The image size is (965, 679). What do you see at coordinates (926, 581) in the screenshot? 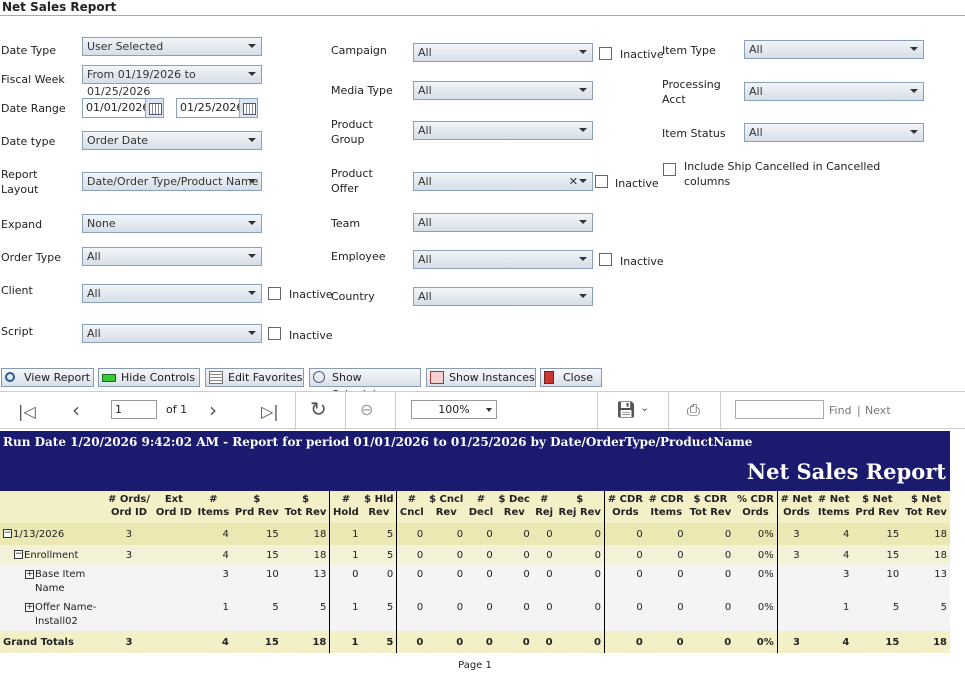
I see `table-cell: 13` at bounding box center [926, 581].